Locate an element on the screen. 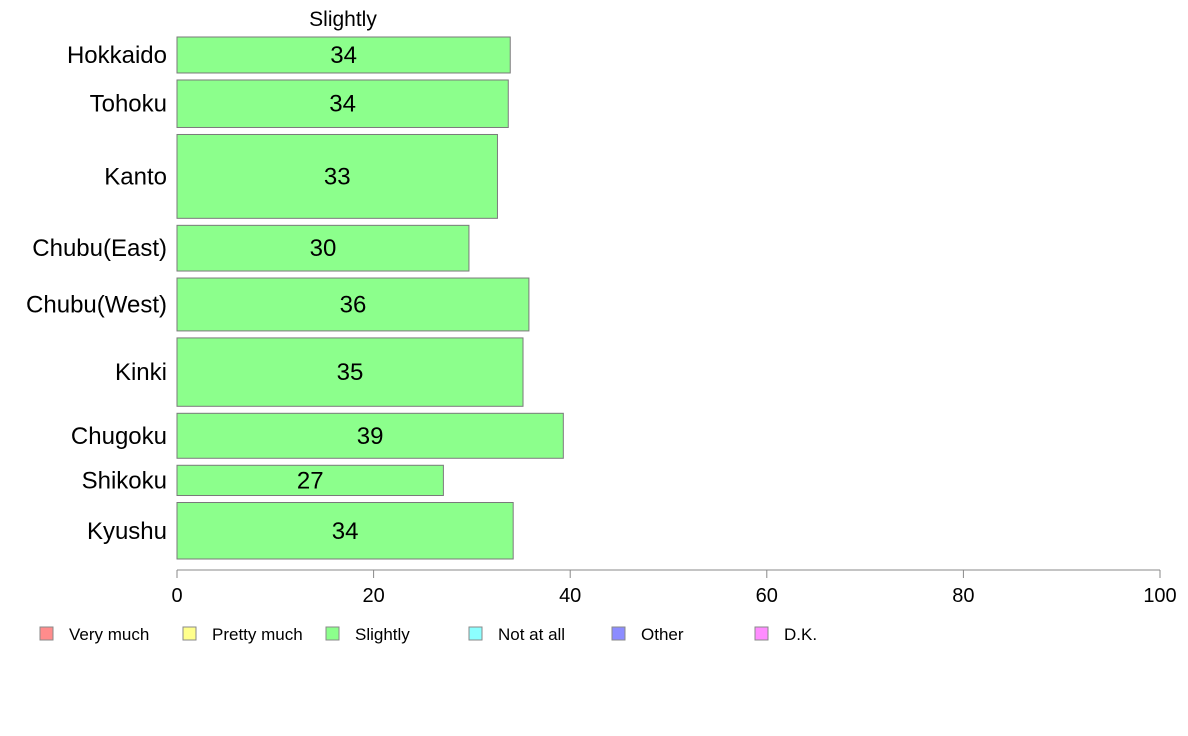 The width and height of the screenshot is (1188, 736). bar-shikoku is located at coordinates (310, 480).